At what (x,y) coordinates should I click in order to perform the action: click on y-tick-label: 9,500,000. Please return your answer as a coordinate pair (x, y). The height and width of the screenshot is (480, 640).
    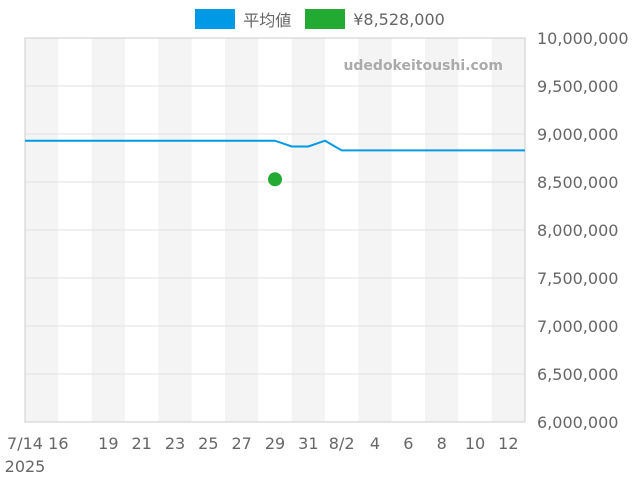
    Looking at the image, I should click on (577, 86).